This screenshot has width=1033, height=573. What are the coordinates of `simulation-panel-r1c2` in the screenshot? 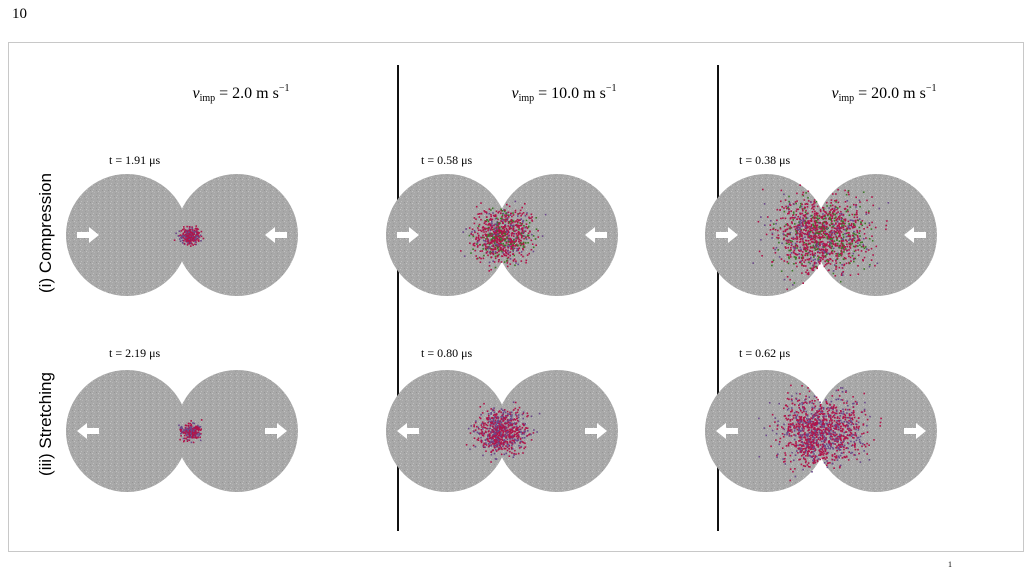 It's located at (502, 235).